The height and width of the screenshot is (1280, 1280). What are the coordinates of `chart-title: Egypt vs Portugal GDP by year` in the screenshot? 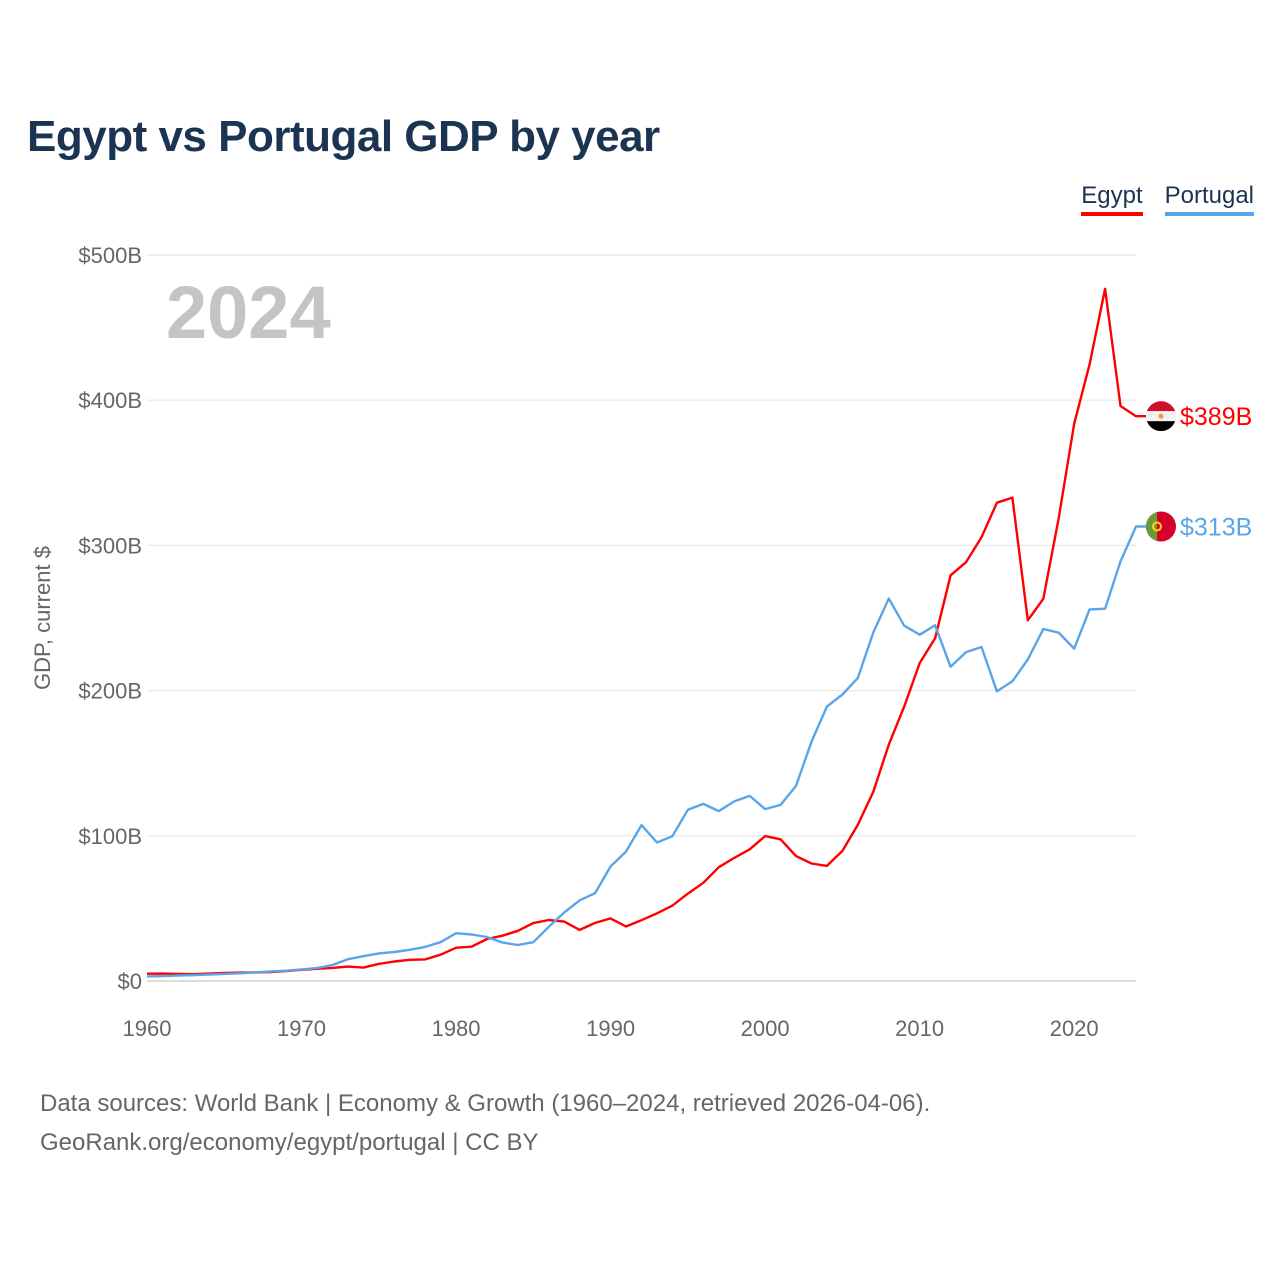 It's located at (343, 136).